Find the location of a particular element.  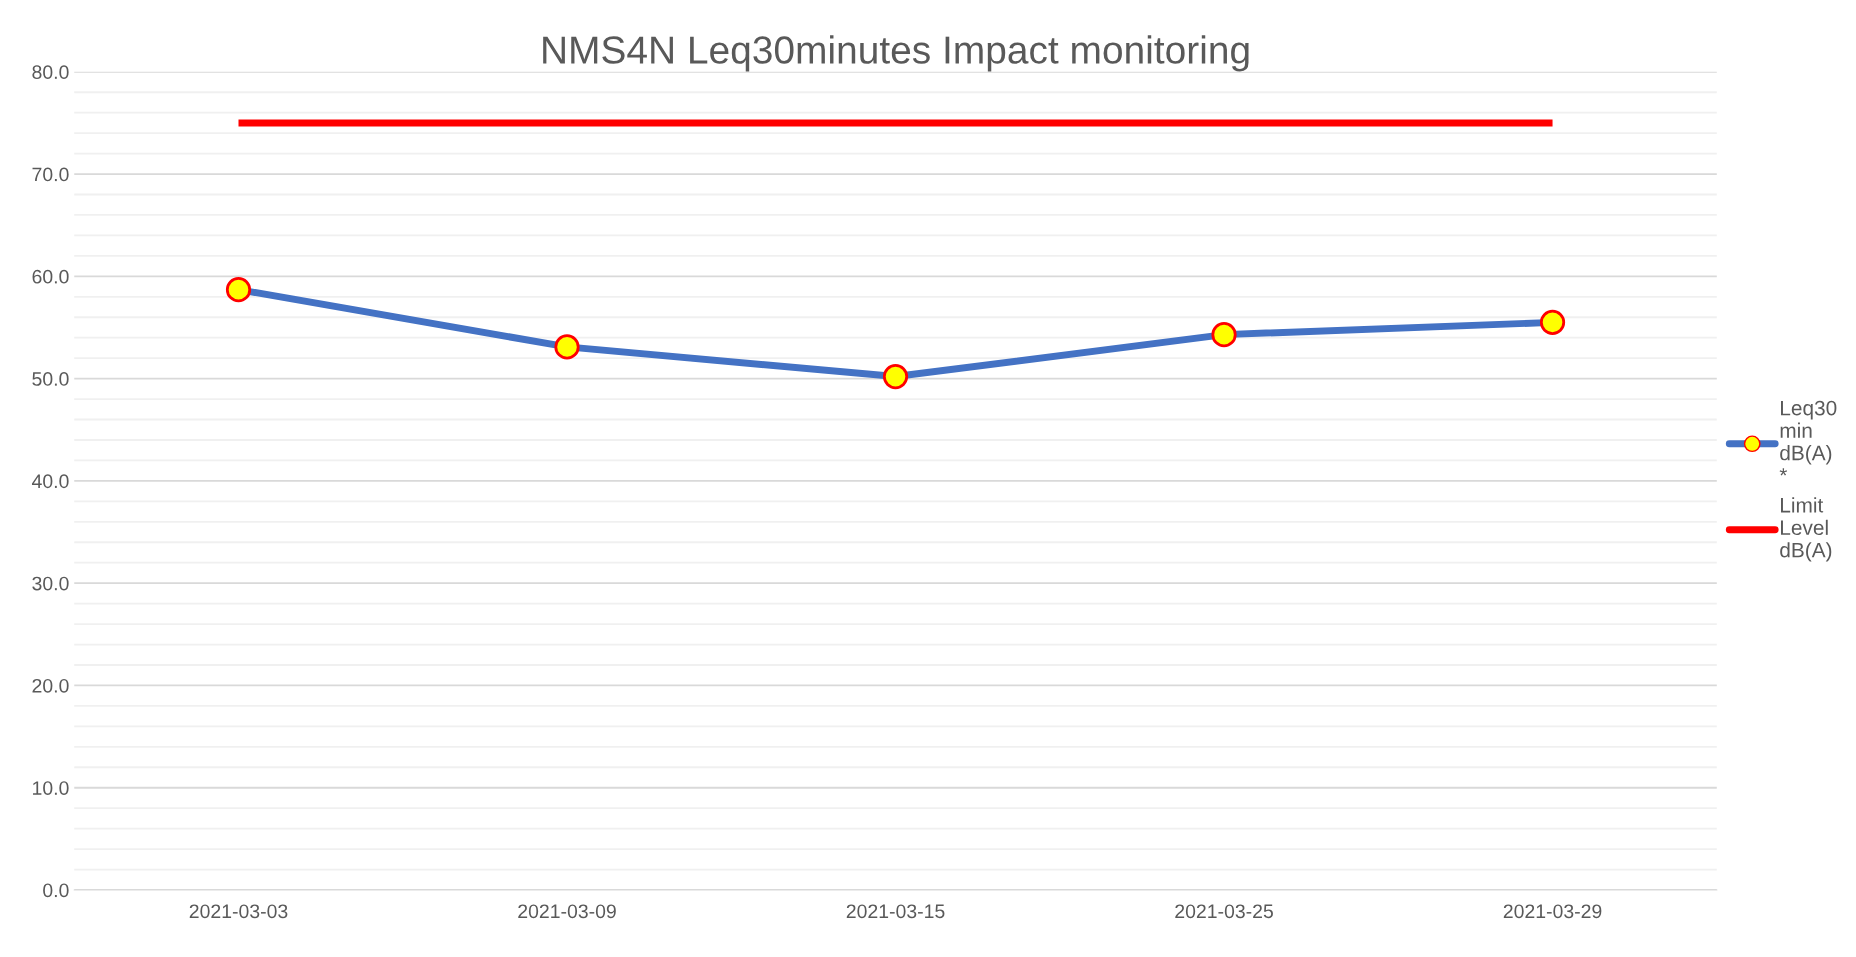

y-tick-label: 20.0 is located at coordinates (50, 685).